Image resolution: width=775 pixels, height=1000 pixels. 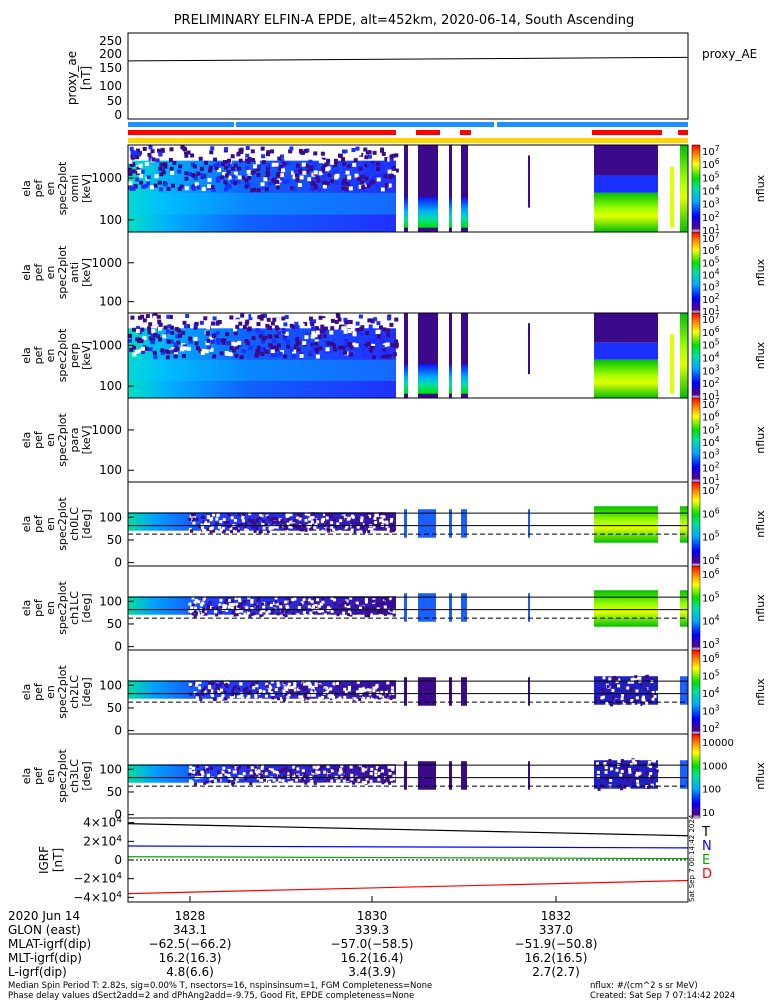 What do you see at coordinates (760, 692) in the screenshot?
I see `colorbar-label: nflux` at bounding box center [760, 692].